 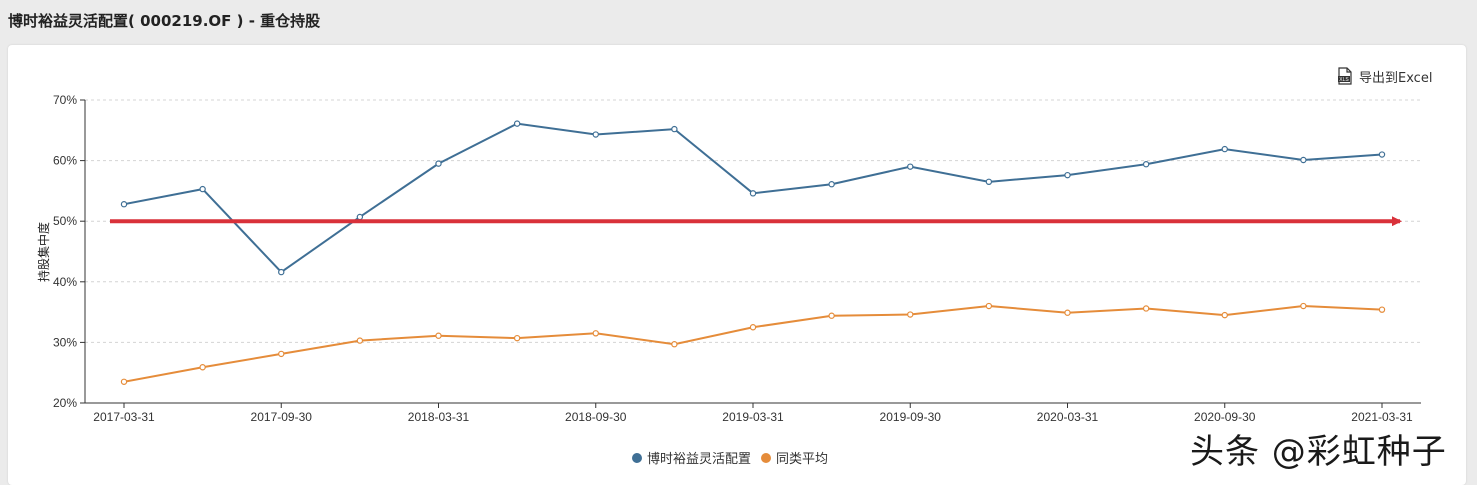 I want to click on x-tick-label: 2017-03-31, so click(x=124, y=417).